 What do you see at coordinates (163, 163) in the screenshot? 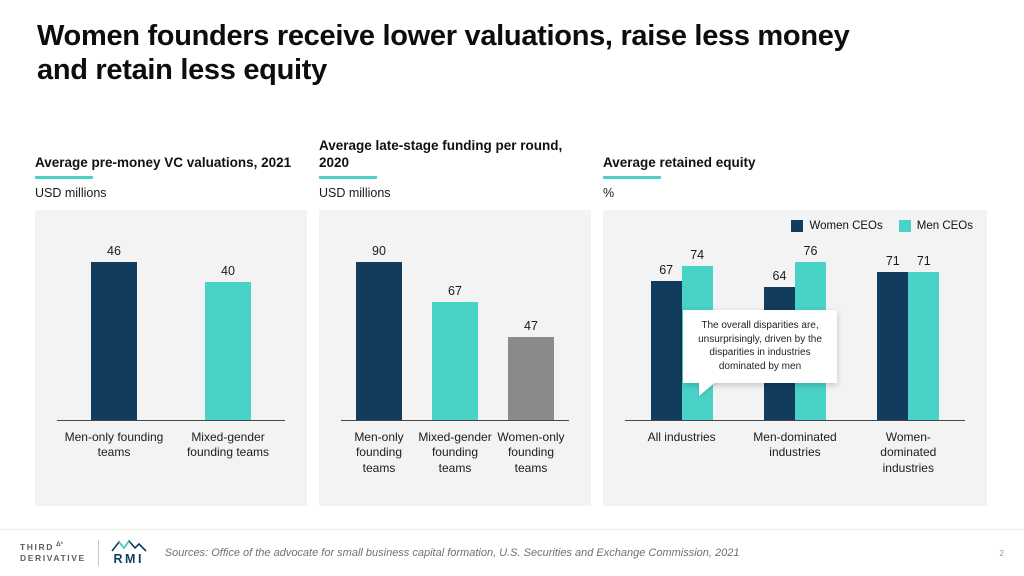
I see `chart-title: Average pre-money VC valuations, 2021` at bounding box center [163, 163].